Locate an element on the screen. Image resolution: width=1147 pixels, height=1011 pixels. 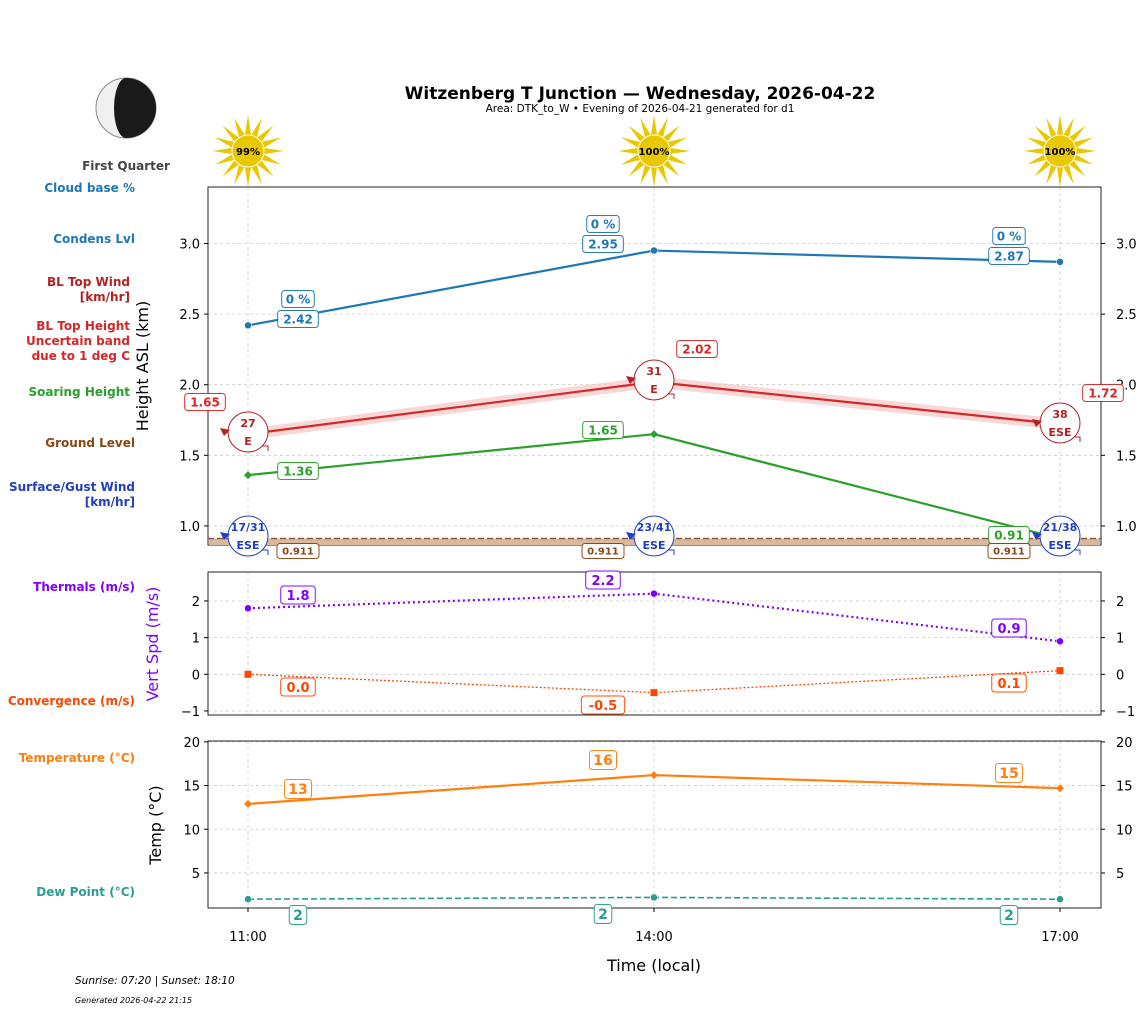
bl-top-wind: 31 E is located at coordinates (650, 380).